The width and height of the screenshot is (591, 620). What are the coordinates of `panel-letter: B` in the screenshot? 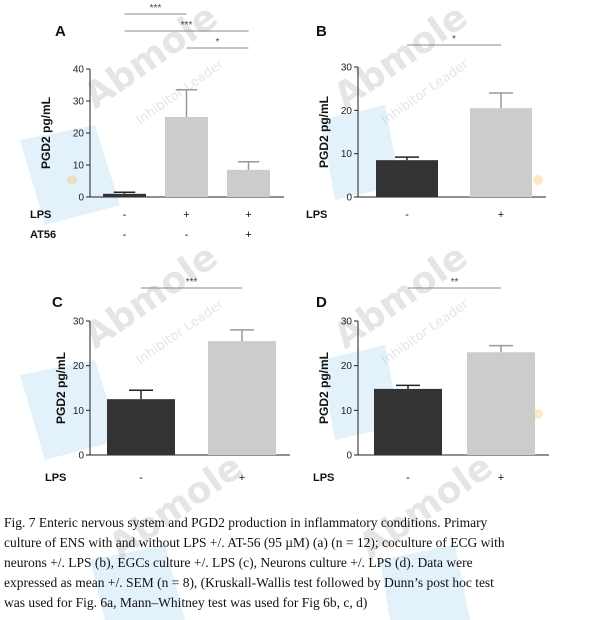 It's located at (321, 31).